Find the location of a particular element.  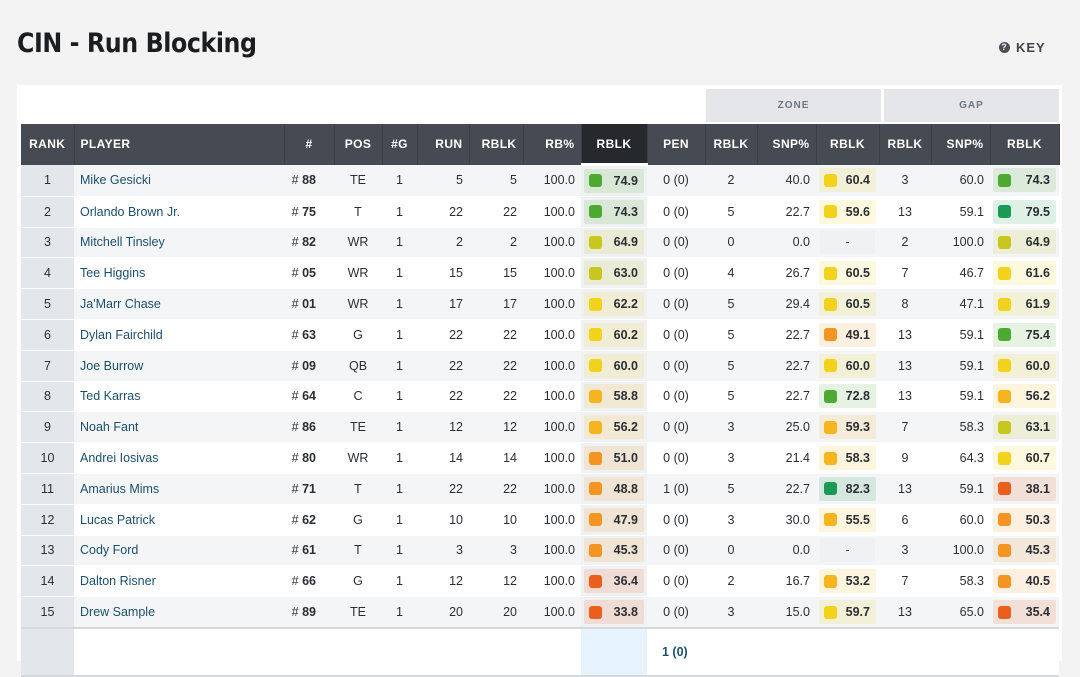

cell-run: 10 is located at coordinates (443, 520).